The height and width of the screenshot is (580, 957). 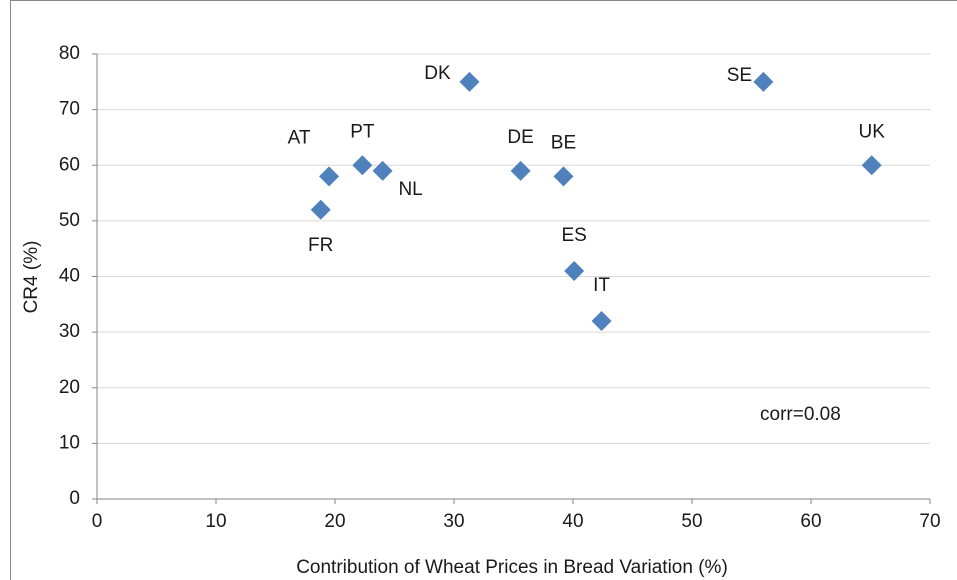 What do you see at coordinates (410, 189) in the screenshot?
I see `point-label: NL` at bounding box center [410, 189].